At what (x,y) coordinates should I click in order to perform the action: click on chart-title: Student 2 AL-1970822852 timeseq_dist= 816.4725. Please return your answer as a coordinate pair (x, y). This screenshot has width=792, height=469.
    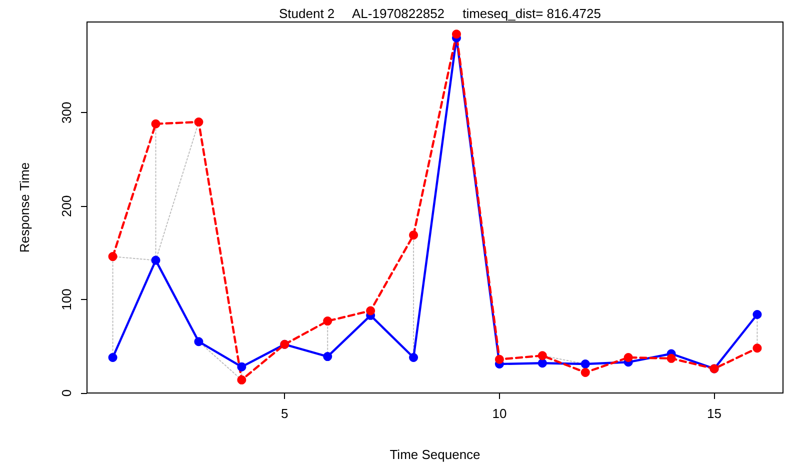
    Looking at the image, I should click on (440, 13).